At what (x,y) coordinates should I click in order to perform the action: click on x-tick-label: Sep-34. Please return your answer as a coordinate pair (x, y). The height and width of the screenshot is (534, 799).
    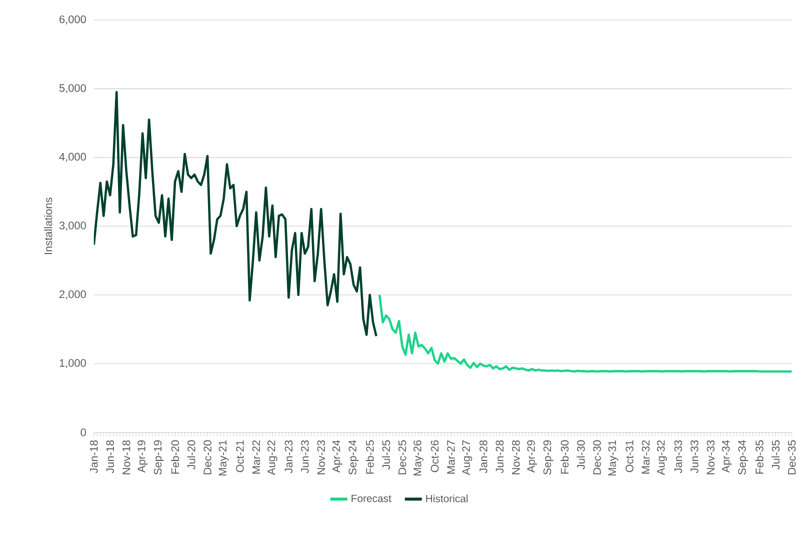
    Looking at the image, I should click on (743, 457).